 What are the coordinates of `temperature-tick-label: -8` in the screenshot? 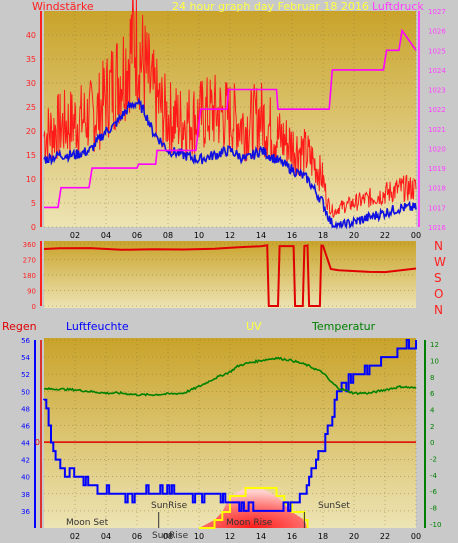 It's located at (433, 509).